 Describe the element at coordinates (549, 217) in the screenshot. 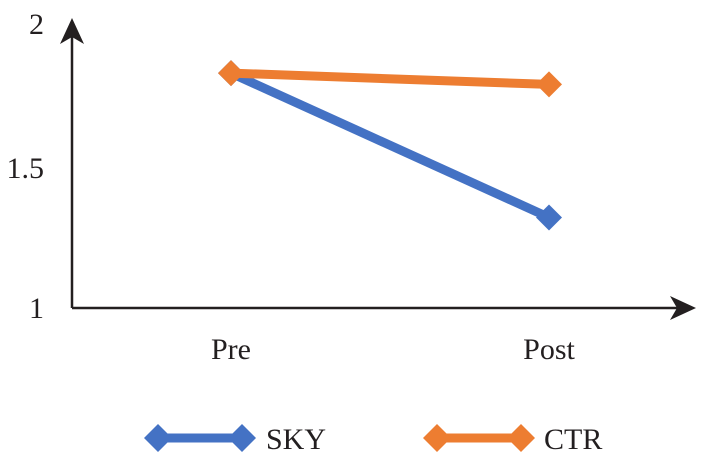

I see `data-point-sky-post` at that location.